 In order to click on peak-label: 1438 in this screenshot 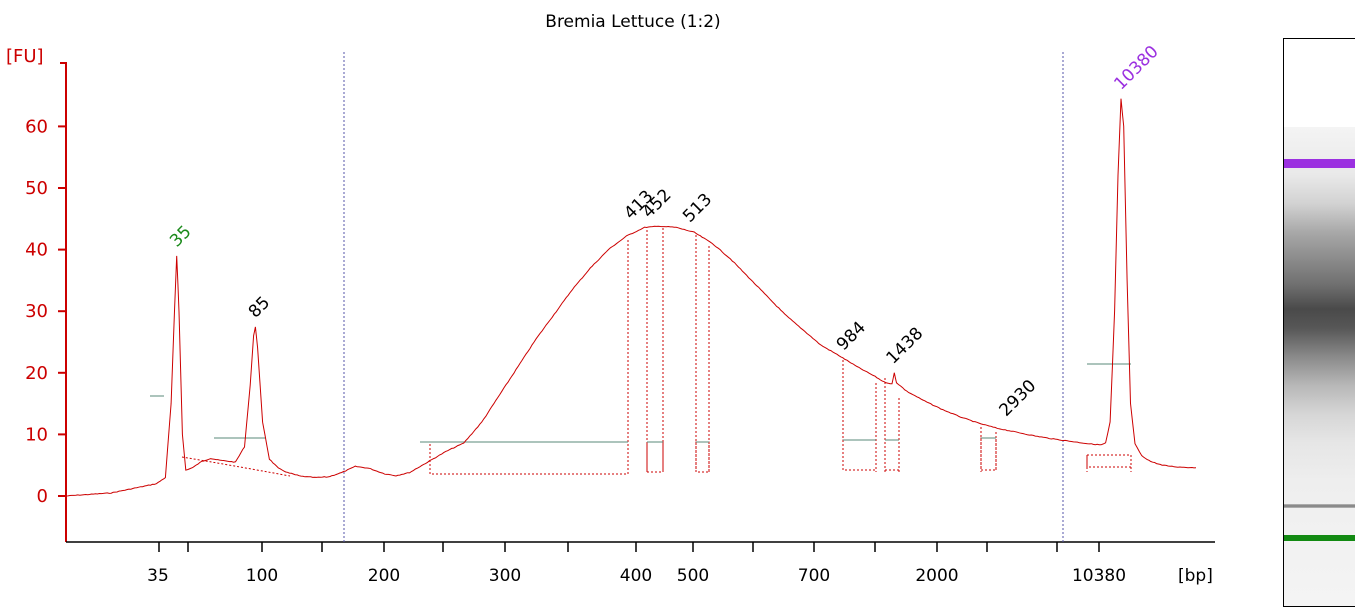, I will do `click(905, 346)`.